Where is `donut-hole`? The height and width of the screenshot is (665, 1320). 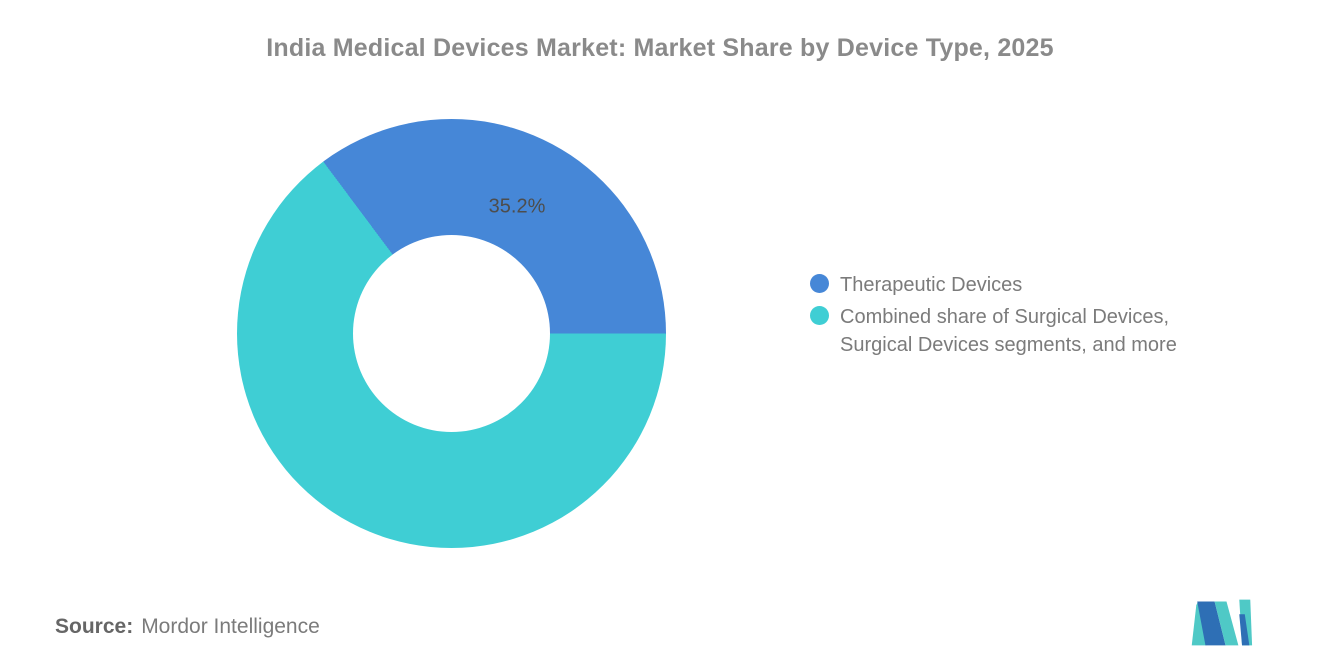 donut-hole is located at coordinates (451, 333).